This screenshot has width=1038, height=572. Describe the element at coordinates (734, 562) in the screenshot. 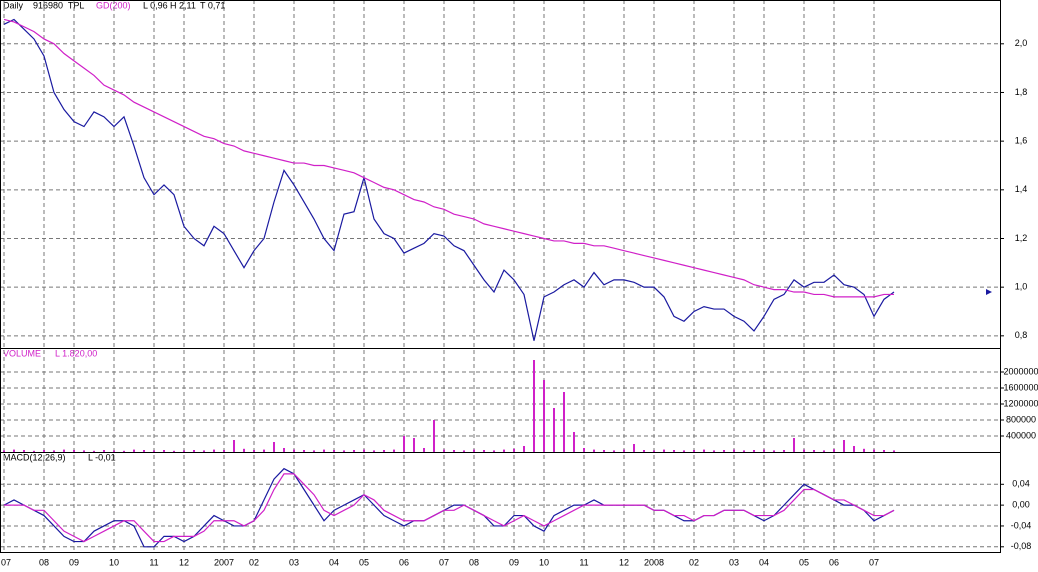

I see `x-tick-label: 03` at that location.